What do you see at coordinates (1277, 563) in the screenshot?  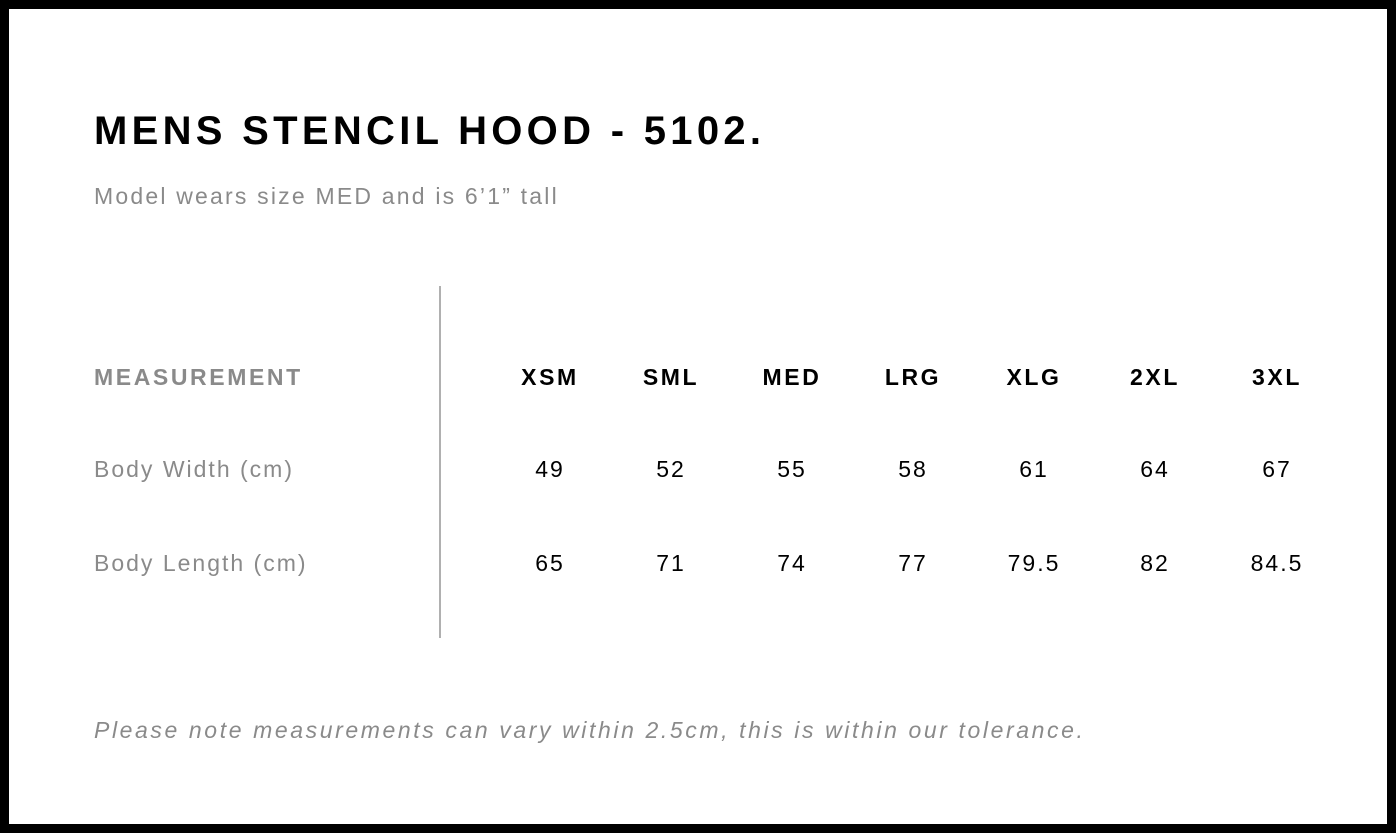 I see `table-cell: 84.5` at bounding box center [1277, 563].